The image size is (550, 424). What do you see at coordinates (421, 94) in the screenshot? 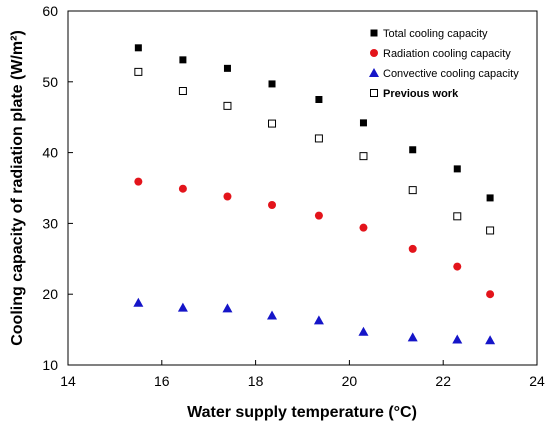
I see `legend-label-series-4: Previous work` at bounding box center [421, 94].